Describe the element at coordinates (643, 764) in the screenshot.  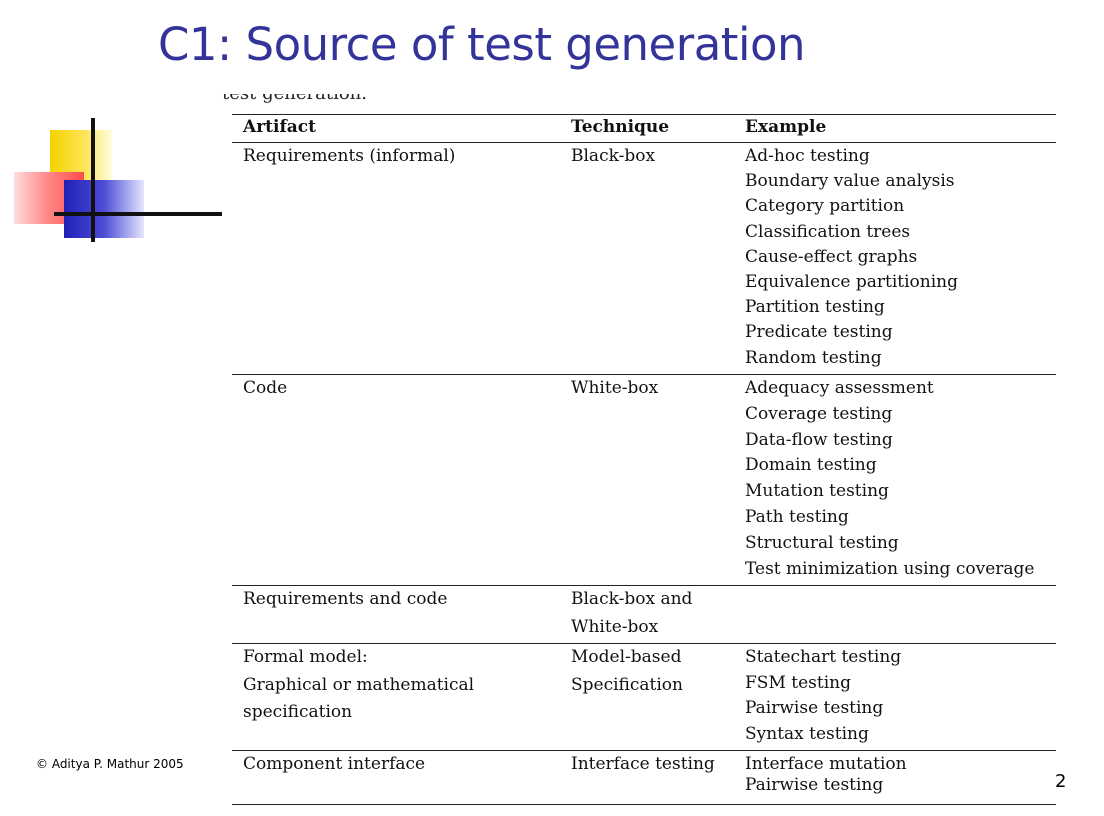
I see `technique-cell: Interface testing` at that location.